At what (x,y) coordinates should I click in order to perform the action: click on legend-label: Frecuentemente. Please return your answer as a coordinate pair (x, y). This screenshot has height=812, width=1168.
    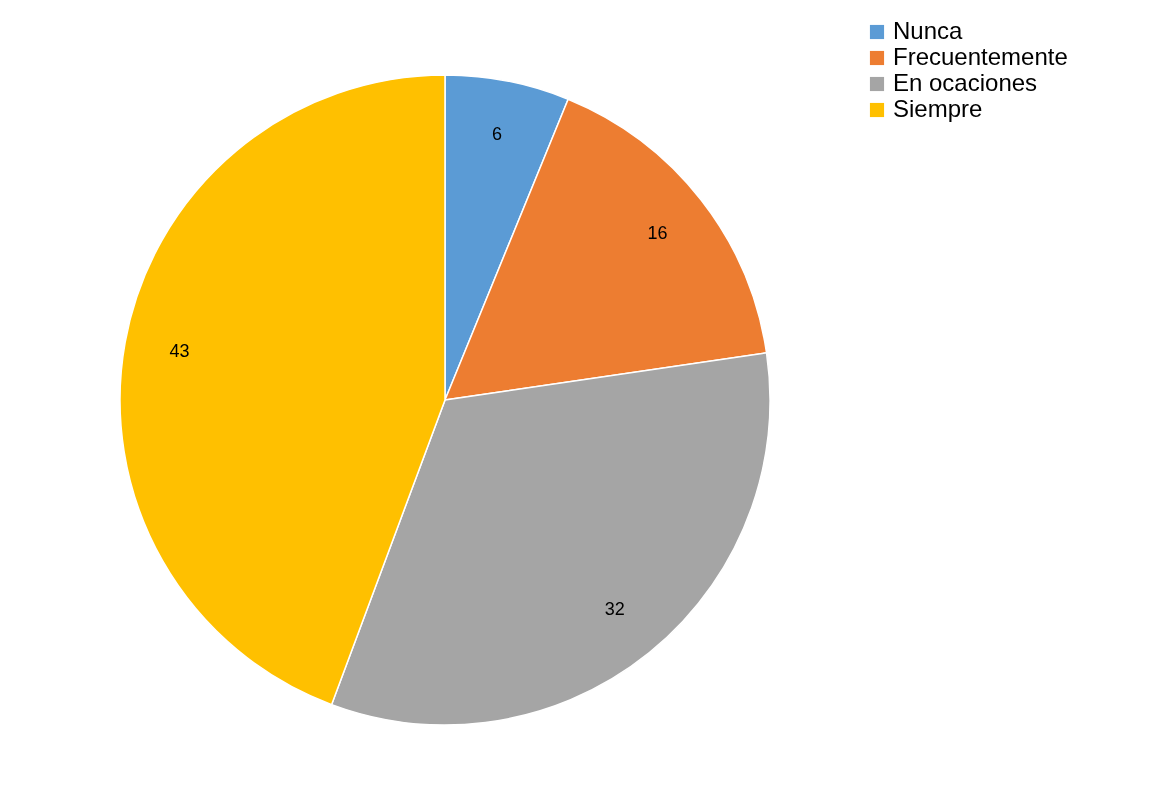
    Looking at the image, I should click on (980, 56).